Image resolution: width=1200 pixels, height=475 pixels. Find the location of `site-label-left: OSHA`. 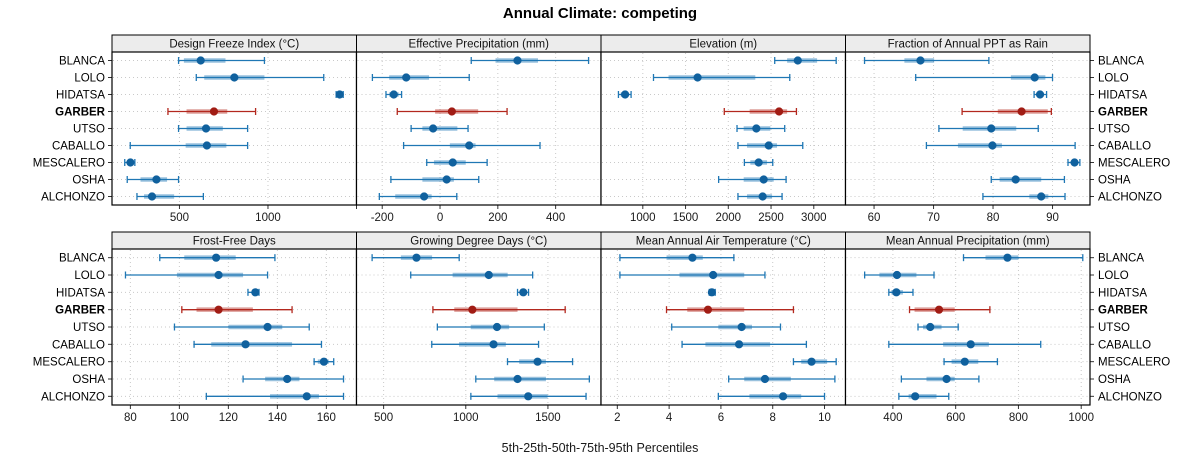

site-label-left: OSHA is located at coordinates (88, 380).